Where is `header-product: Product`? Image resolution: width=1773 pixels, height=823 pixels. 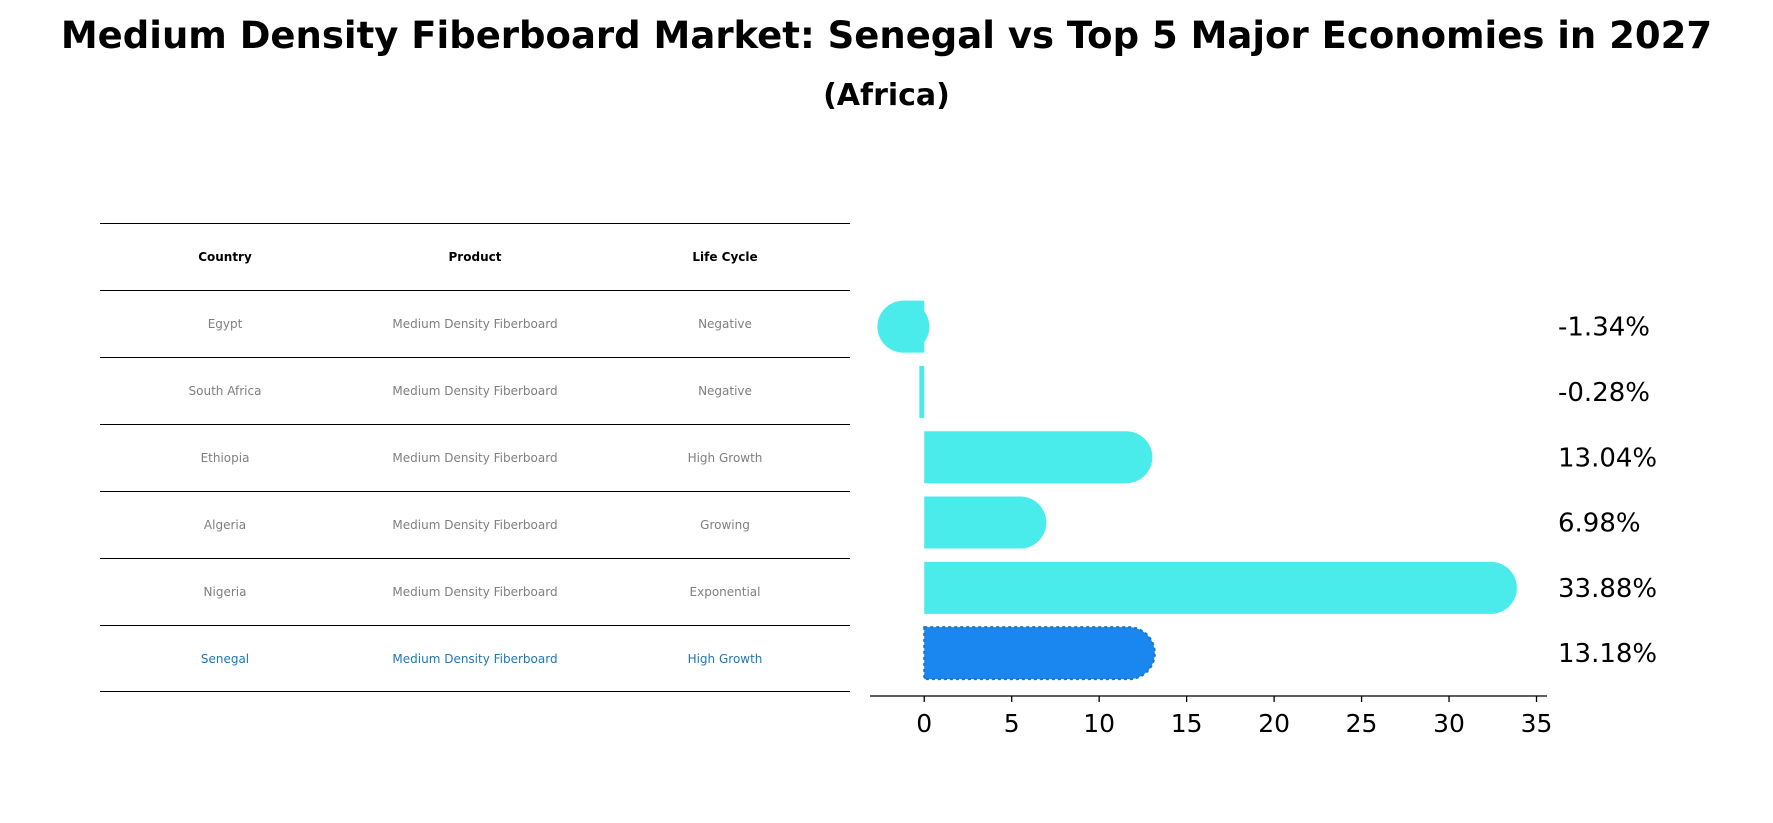
header-product: Product is located at coordinates (475, 257).